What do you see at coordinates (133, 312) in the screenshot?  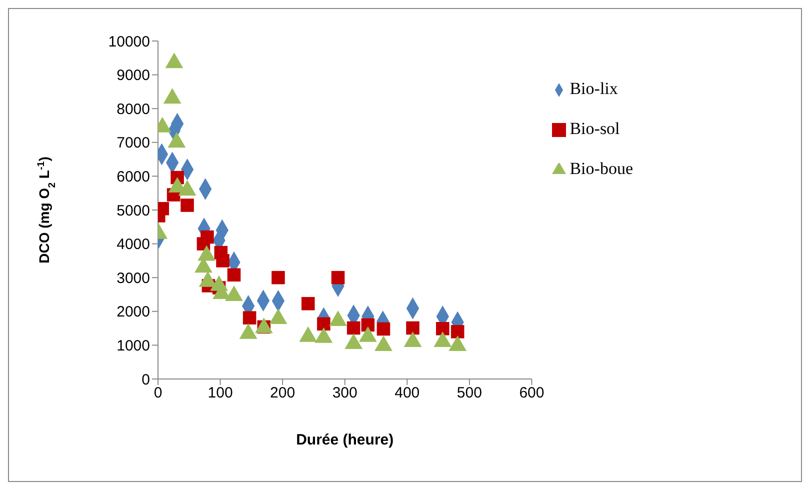 I see `y-tick-label: 2000` at bounding box center [133, 312].